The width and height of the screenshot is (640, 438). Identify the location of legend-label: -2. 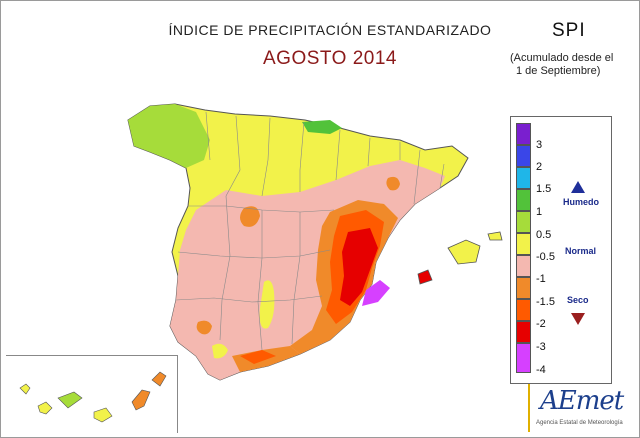
(541, 324).